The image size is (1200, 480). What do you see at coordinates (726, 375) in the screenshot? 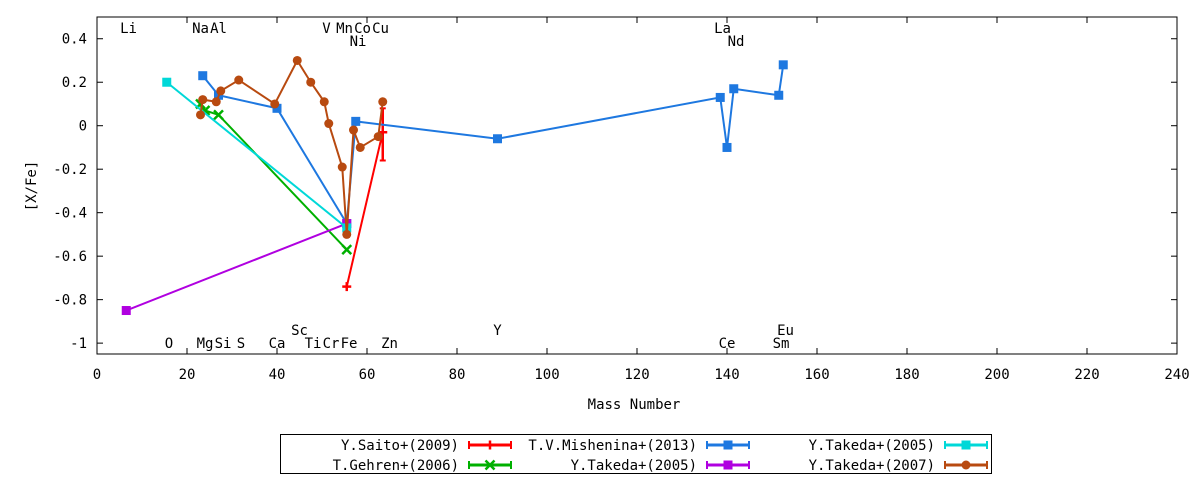
I see `x-tick-label: 140` at bounding box center [726, 375].